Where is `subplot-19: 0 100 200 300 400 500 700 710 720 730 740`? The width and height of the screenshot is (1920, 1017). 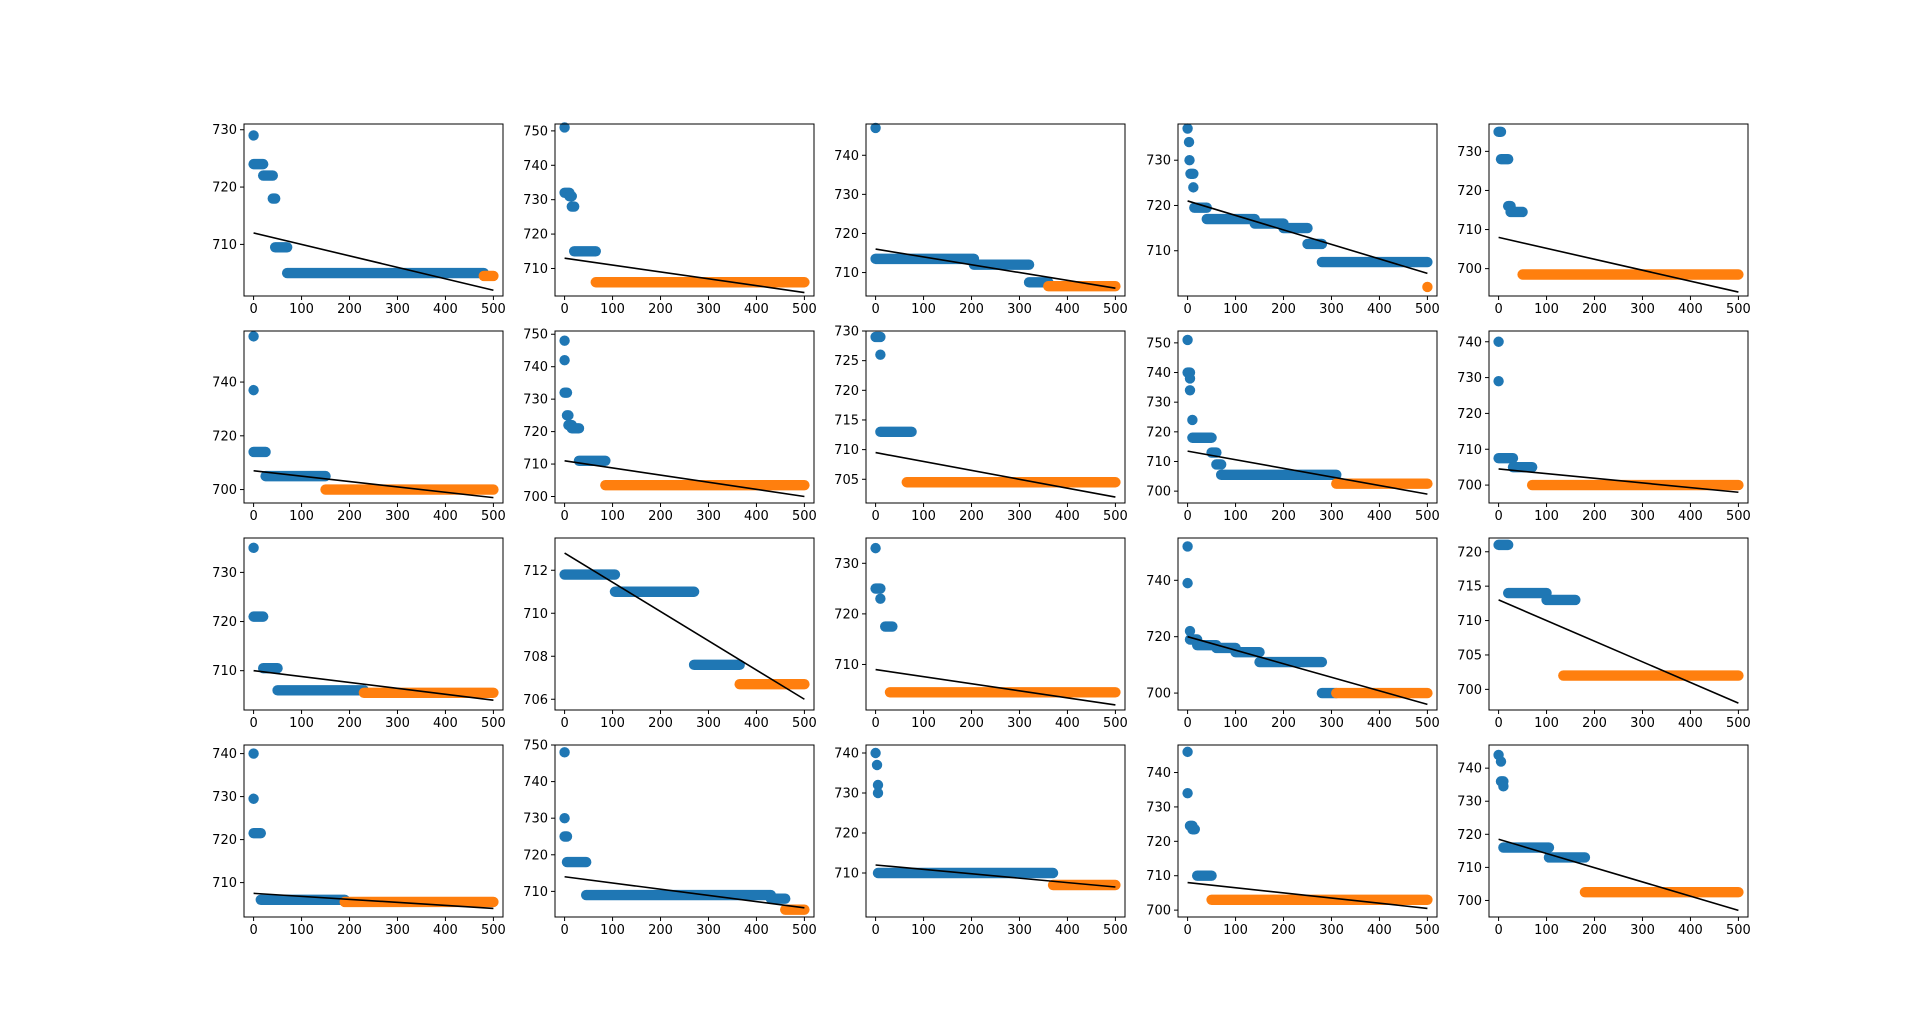
subplot-19: 0 100 200 300 400 500 700 710 720 730 740 is located at coordinates (1293, 841).